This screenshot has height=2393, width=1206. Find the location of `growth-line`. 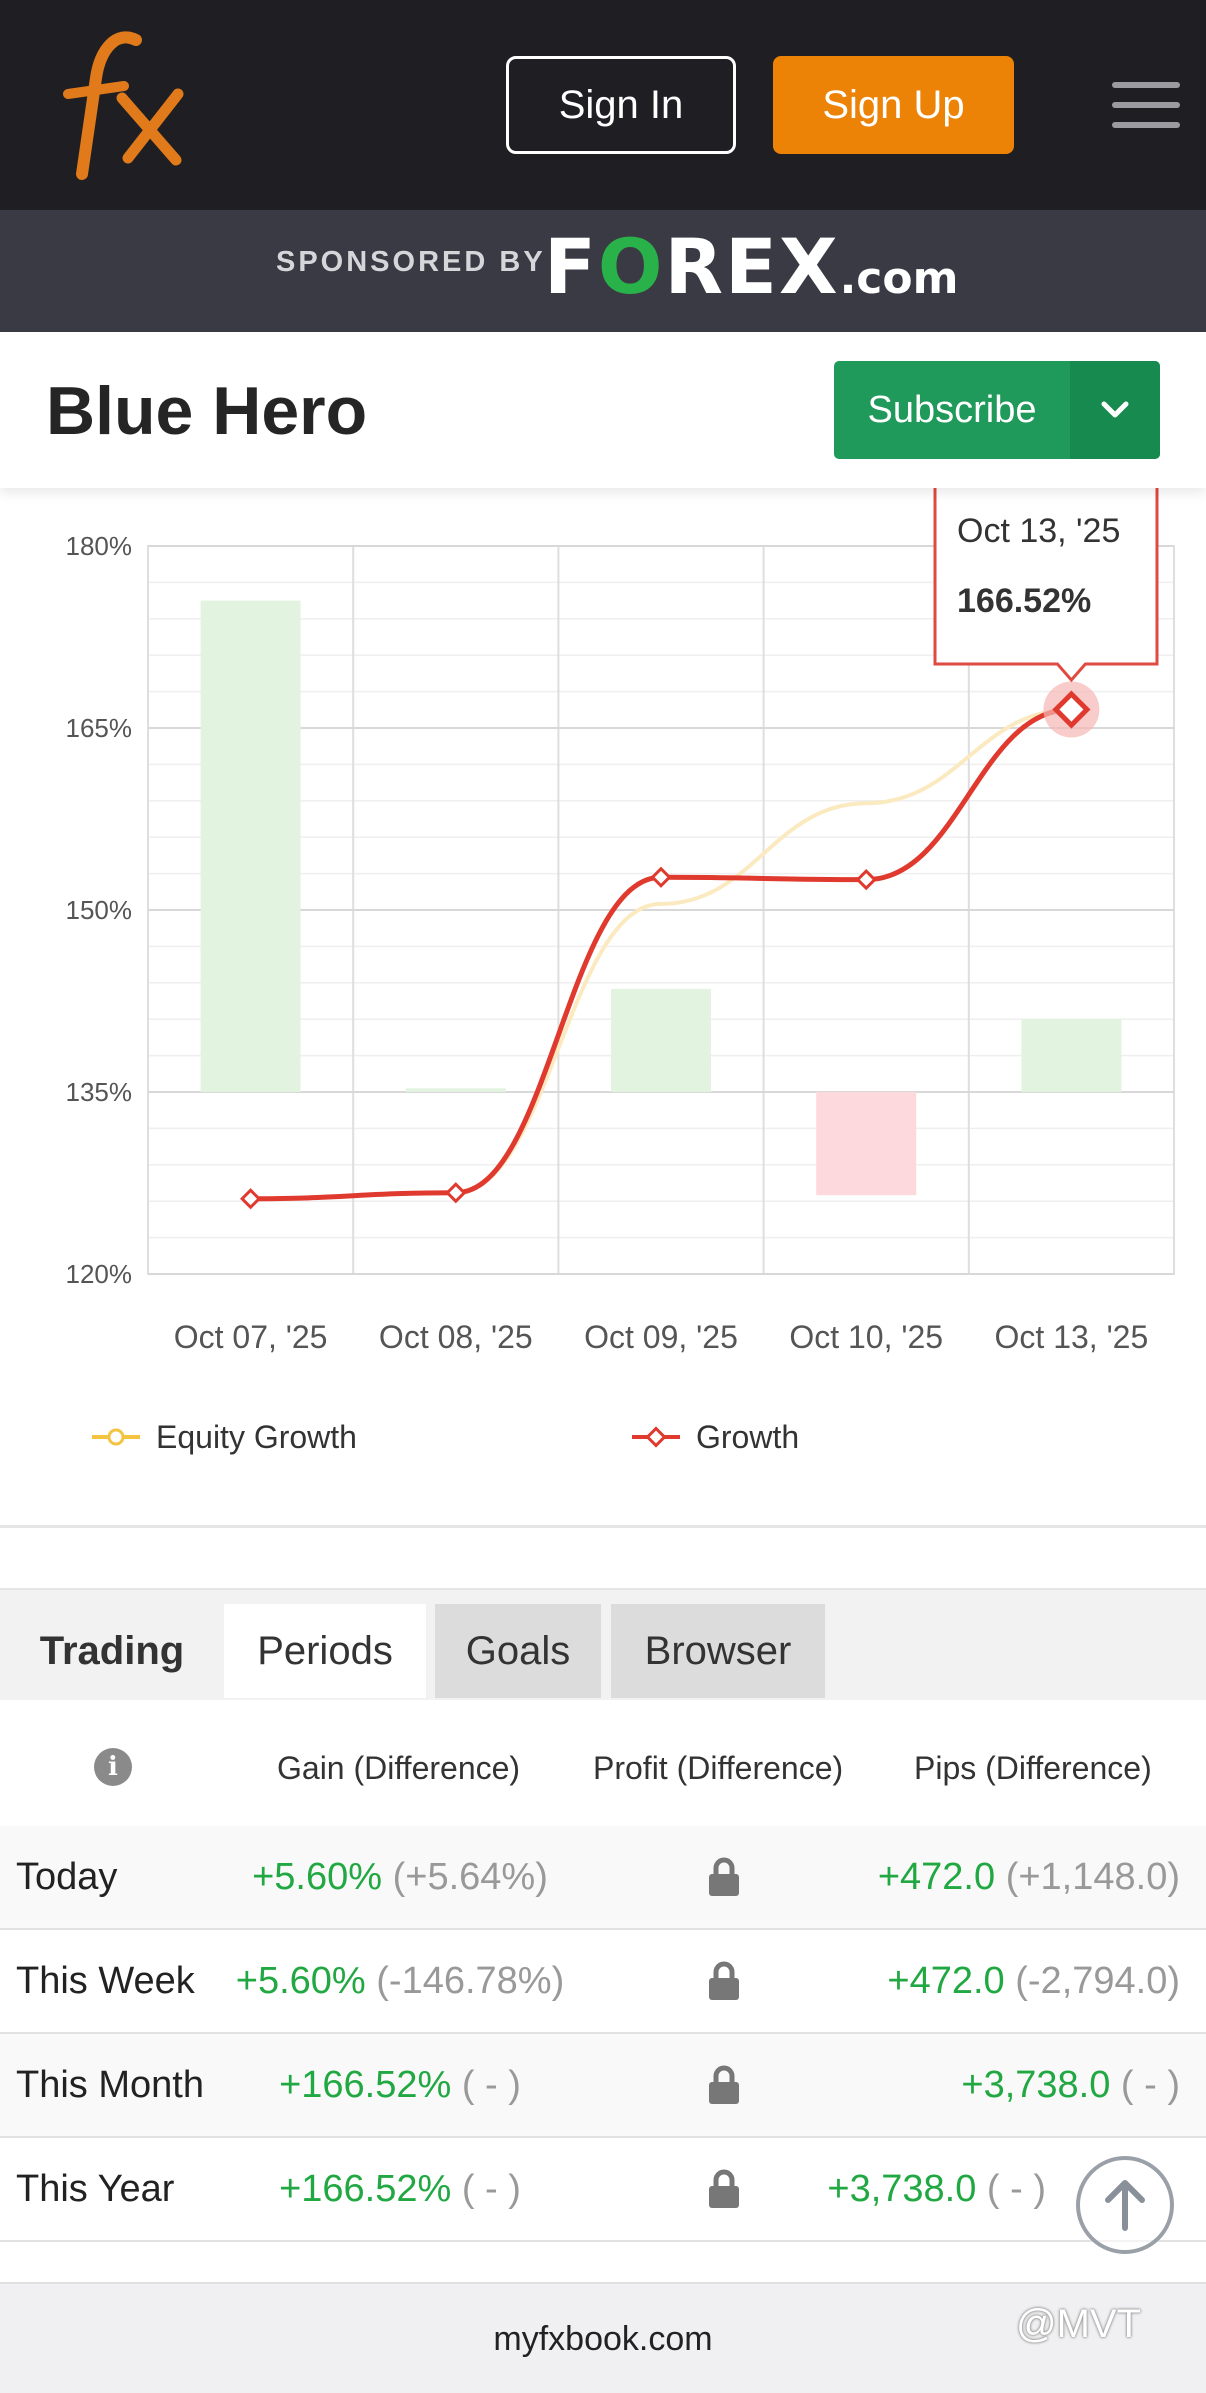

growth-line is located at coordinates (661, 954).